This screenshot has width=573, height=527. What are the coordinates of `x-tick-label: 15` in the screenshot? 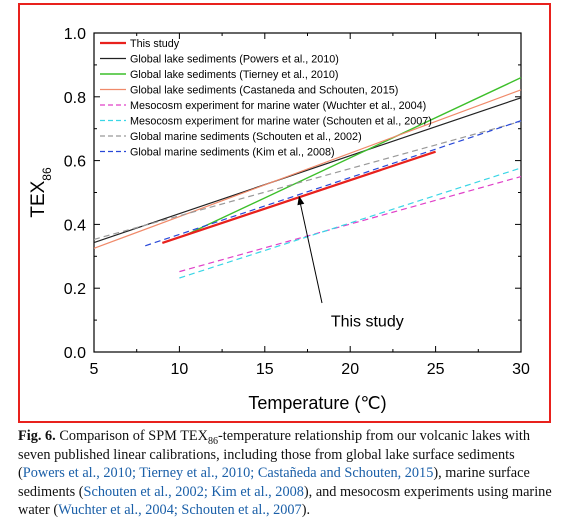 It's located at (265, 369).